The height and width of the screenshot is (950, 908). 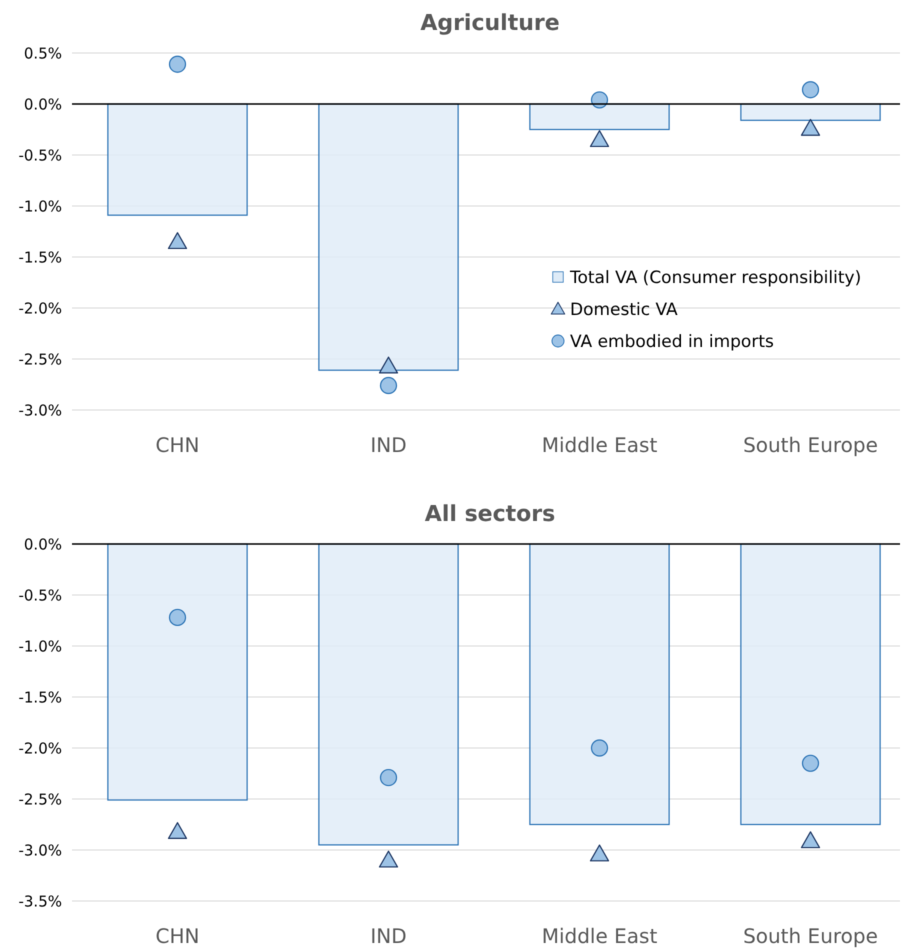 What do you see at coordinates (40, 901) in the screenshot?
I see `y-tick-label: -3.5%` at bounding box center [40, 901].